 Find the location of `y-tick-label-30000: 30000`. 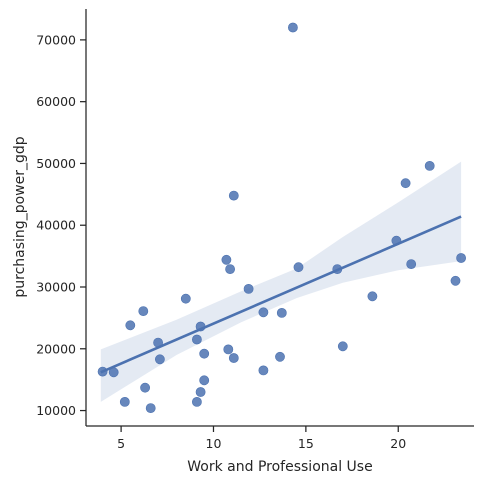

y-tick-label-30000: 30000 is located at coordinates (56, 287).